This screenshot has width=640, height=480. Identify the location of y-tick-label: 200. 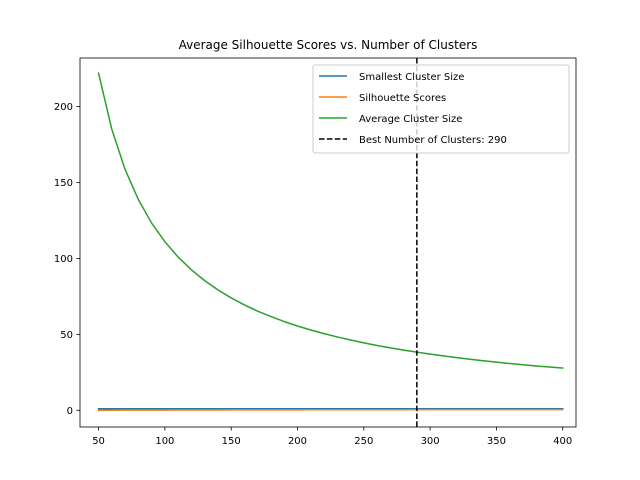
(63, 107).